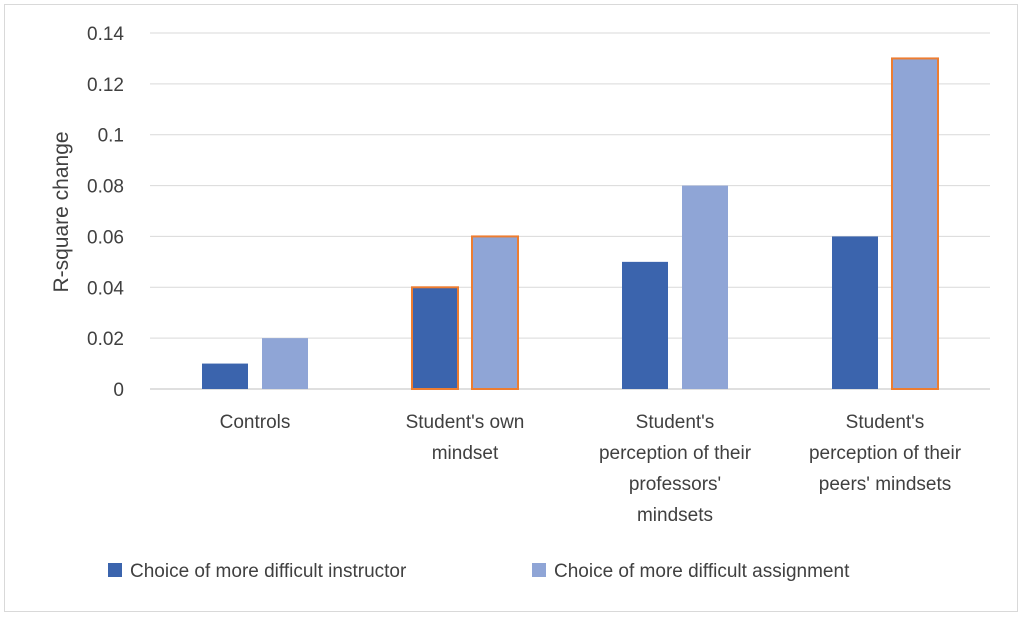 The width and height of the screenshot is (1024, 618). What do you see at coordinates (675, 484) in the screenshot?
I see `category-label: professors'` at bounding box center [675, 484].